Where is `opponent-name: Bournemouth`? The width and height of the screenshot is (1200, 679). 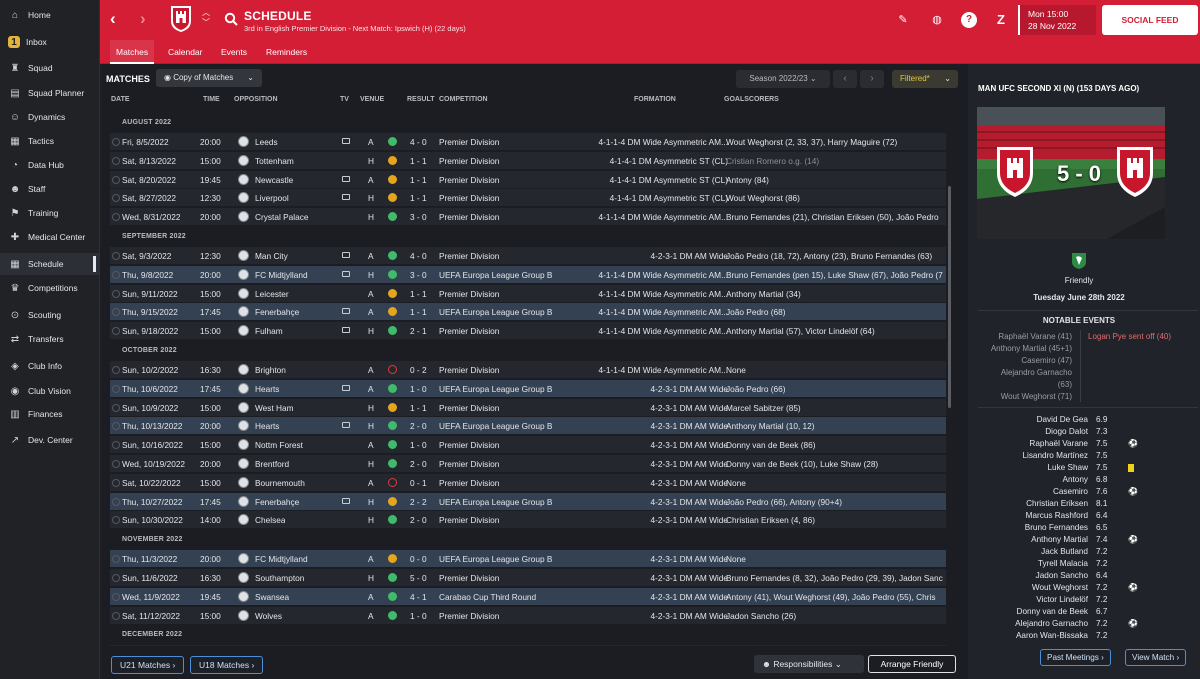 opponent-name: Bournemouth is located at coordinates (280, 482).